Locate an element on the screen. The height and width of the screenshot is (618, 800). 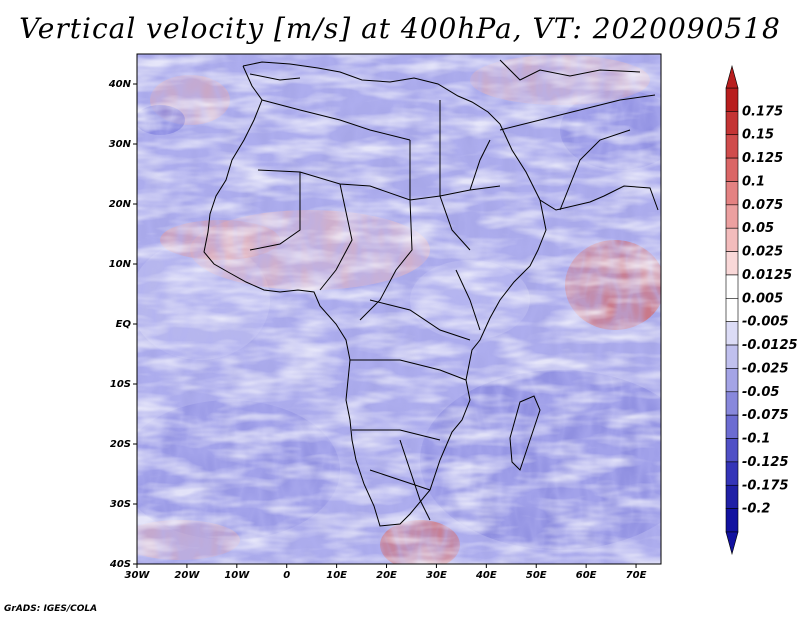
colorbar-label: -0.2 is located at coordinates (756, 509).